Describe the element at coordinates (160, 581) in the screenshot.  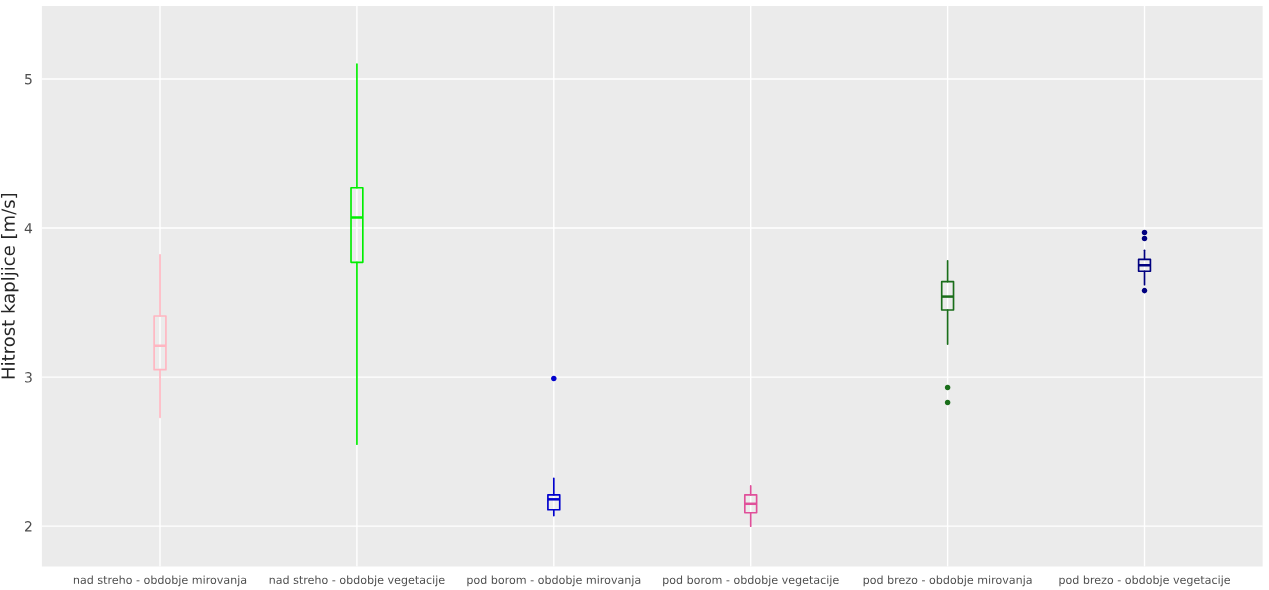
I see `x-tick-label: nad streho - obdobje mirovanja` at that location.